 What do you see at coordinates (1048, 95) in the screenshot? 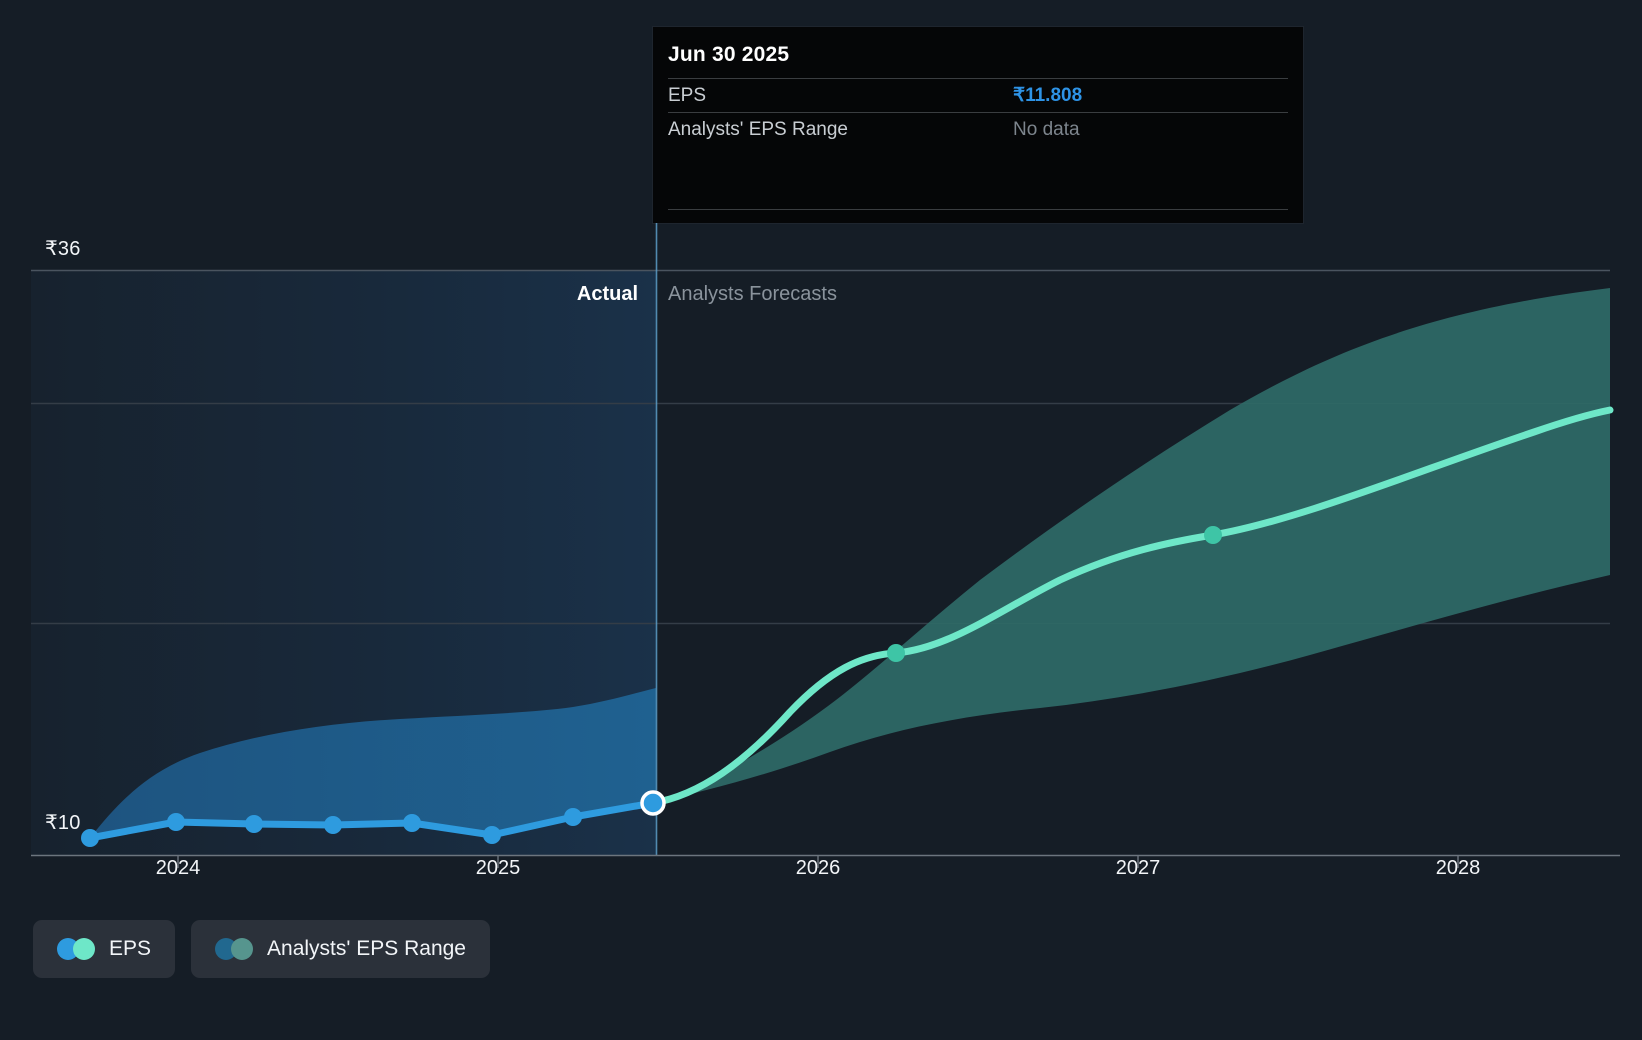
I see `tooltip-value-eps: ₹11.808` at bounding box center [1048, 95].